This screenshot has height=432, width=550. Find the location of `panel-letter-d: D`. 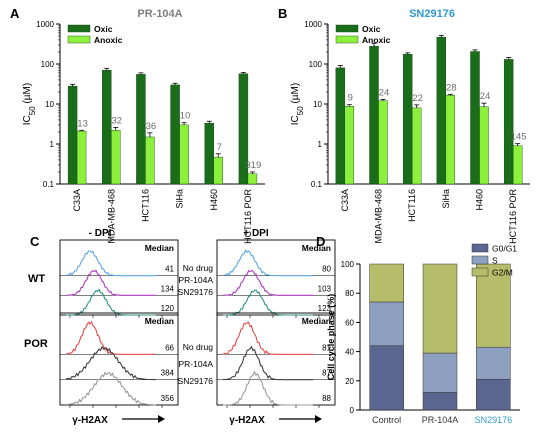

panel-letter-d: D is located at coordinates (320, 241).